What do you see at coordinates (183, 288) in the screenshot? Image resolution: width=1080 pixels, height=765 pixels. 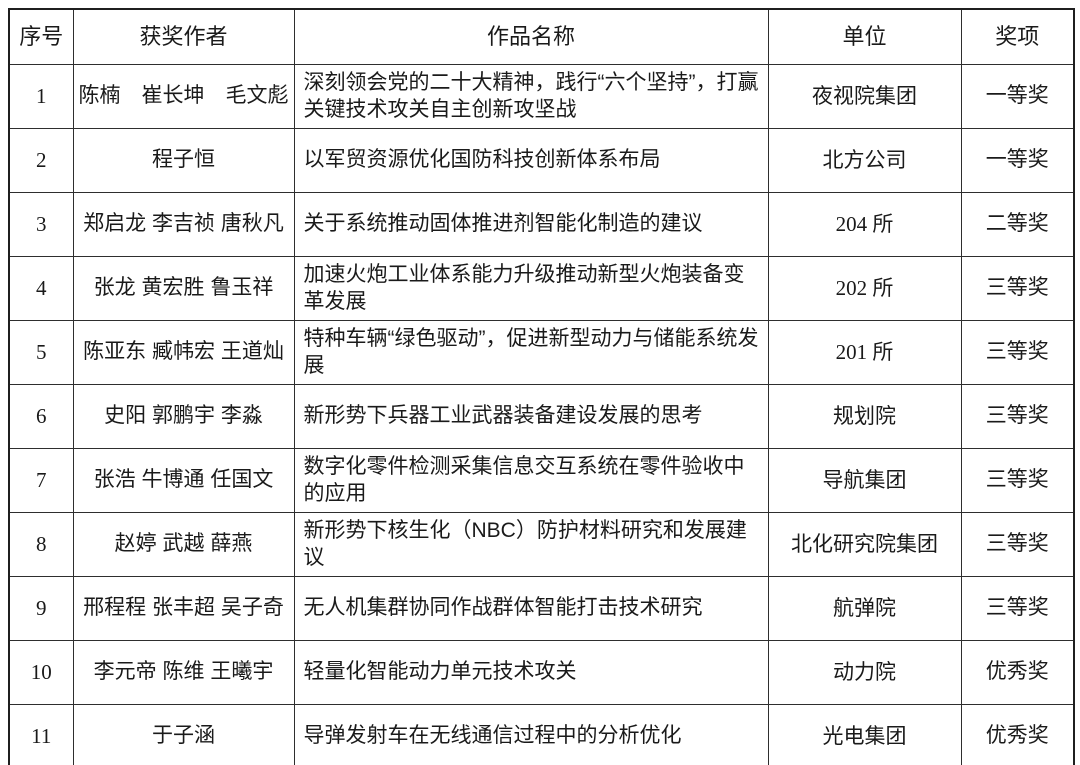 I see `cell-authors: 张龙 黄宏胜 鲁玉祥` at bounding box center [183, 288].